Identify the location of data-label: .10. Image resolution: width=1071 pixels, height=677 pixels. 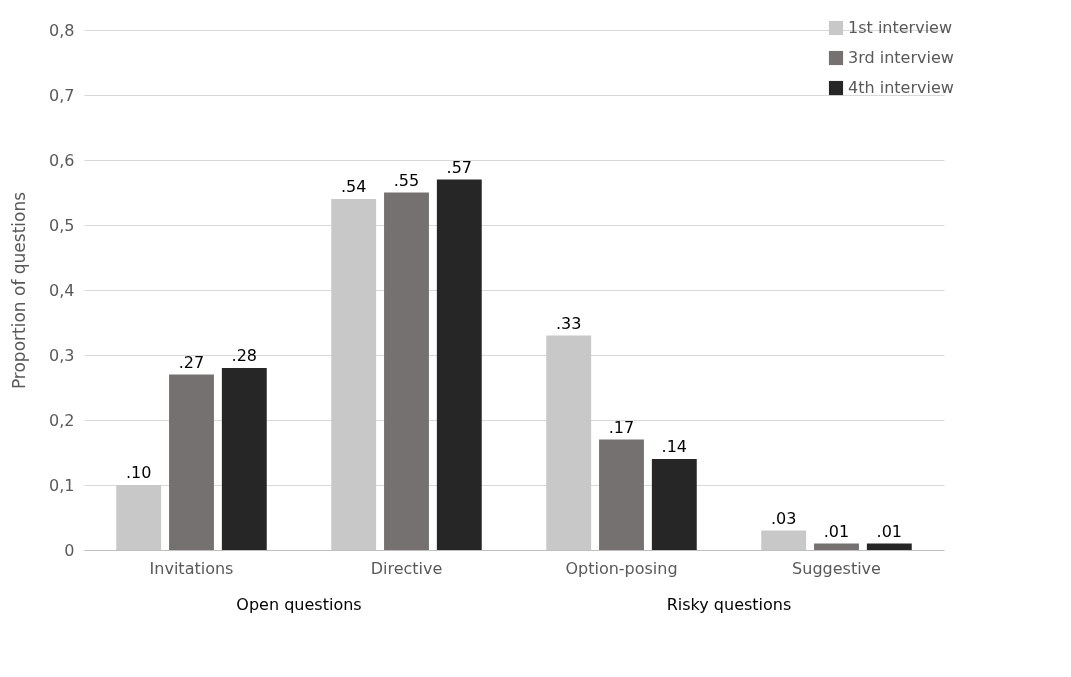
(138, 472).